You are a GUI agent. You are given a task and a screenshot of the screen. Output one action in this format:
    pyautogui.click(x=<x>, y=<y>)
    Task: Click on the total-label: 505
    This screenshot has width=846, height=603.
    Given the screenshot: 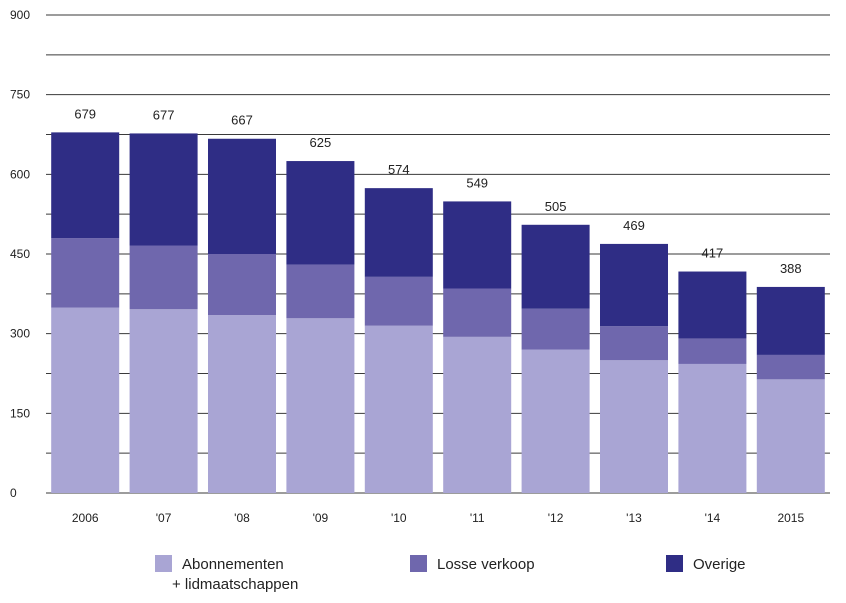 What is the action you would take?
    pyautogui.click(x=556, y=206)
    